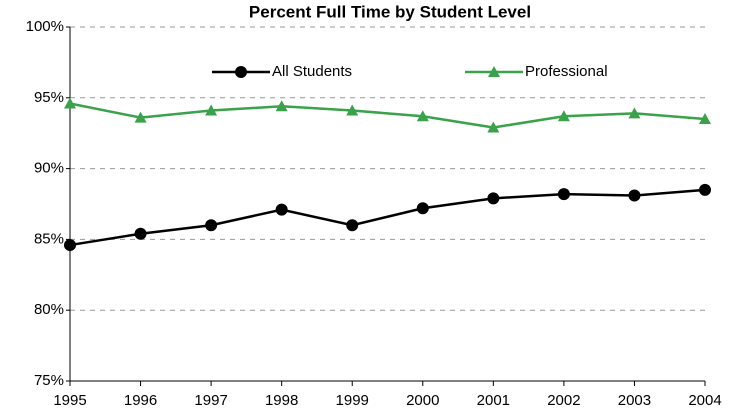 Image resolution: width=737 pixels, height=413 pixels. Describe the element at coordinates (49, 238) in the screenshot. I see `y-tick-label: 85%` at that location.